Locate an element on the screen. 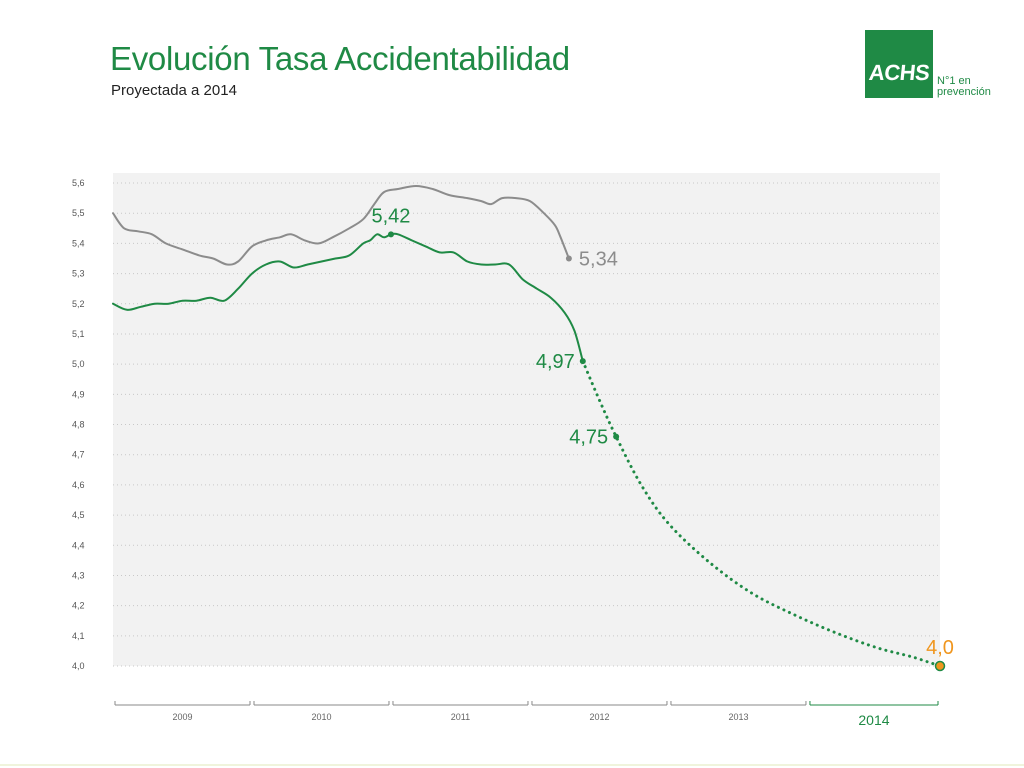  data-point-label: 5,34 is located at coordinates (598, 259).